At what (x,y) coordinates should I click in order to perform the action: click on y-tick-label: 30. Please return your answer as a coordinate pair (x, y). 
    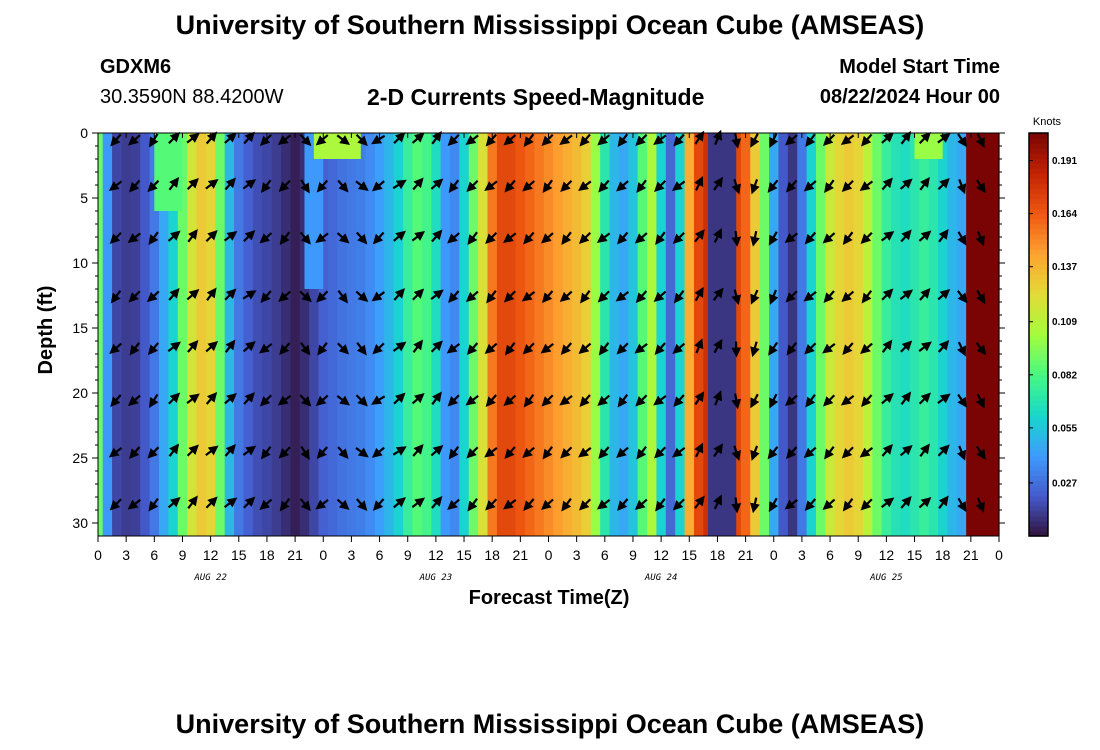
    Looking at the image, I should click on (80, 523).